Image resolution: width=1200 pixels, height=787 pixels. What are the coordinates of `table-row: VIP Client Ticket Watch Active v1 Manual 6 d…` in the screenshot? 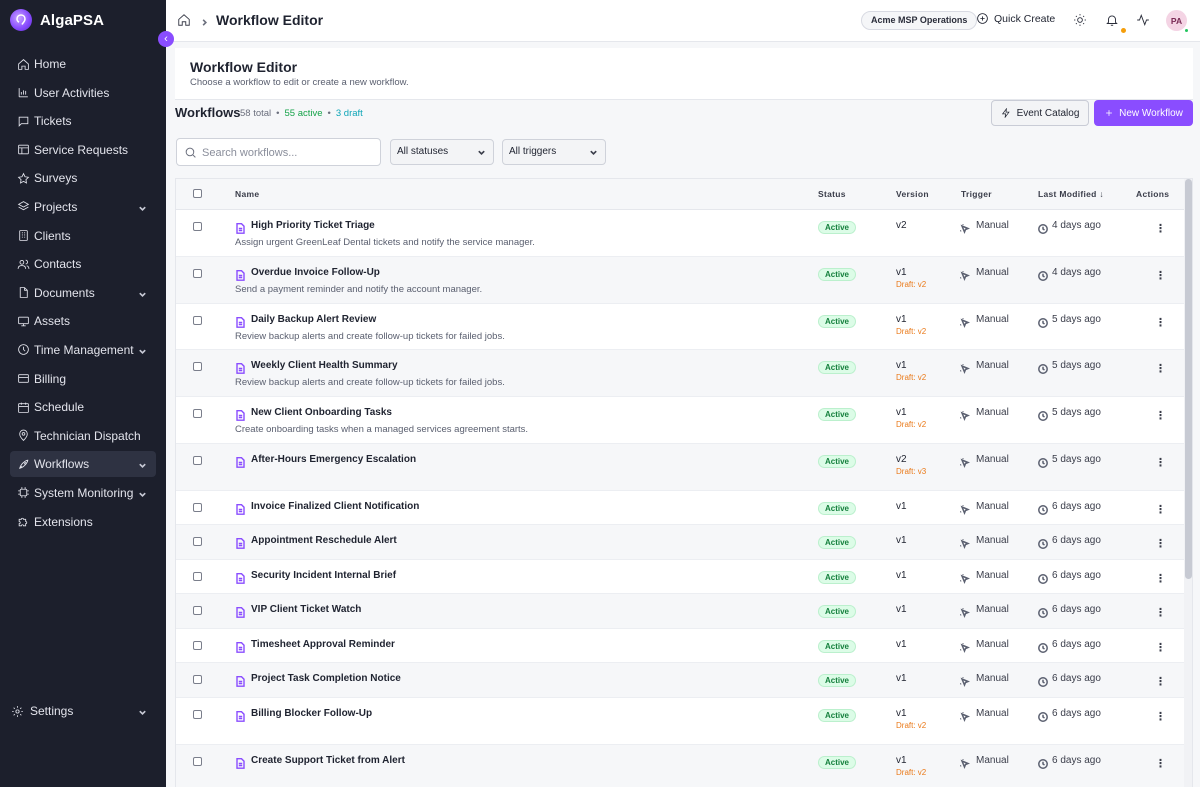 It's located at (680, 611).